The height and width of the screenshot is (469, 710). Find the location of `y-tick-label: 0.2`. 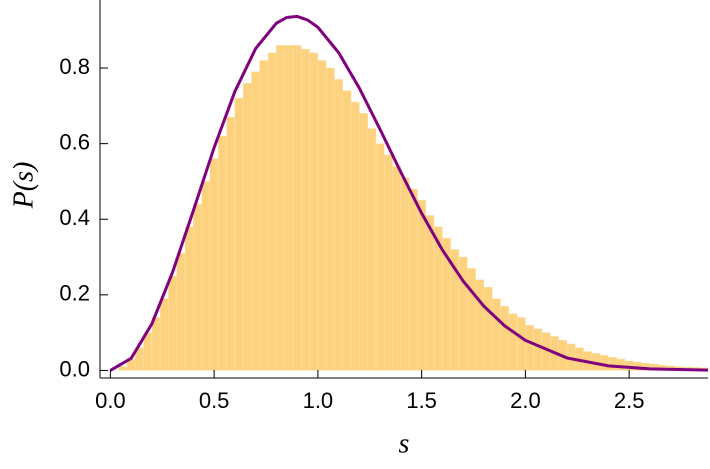

y-tick-label: 0.2 is located at coordinates (74, 293).